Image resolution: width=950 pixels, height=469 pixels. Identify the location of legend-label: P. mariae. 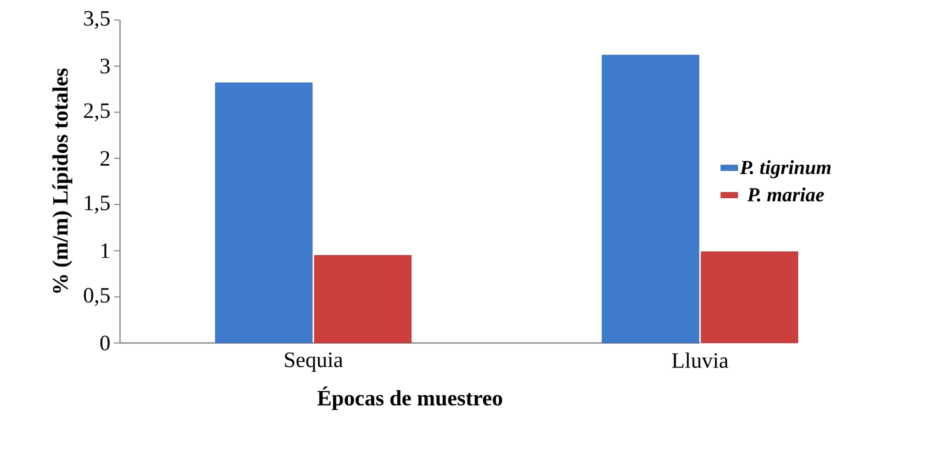
(785, 194).